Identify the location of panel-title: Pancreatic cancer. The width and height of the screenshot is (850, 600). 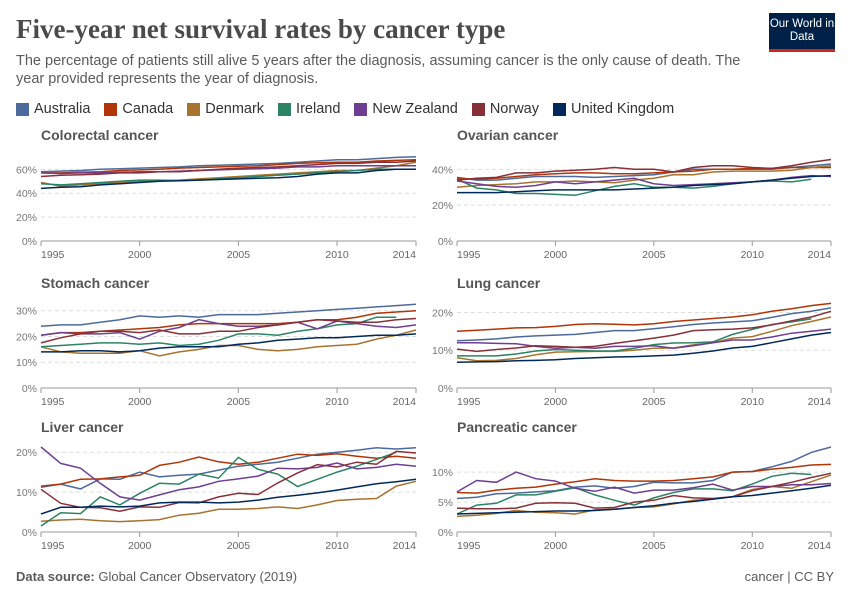
(517, 427).